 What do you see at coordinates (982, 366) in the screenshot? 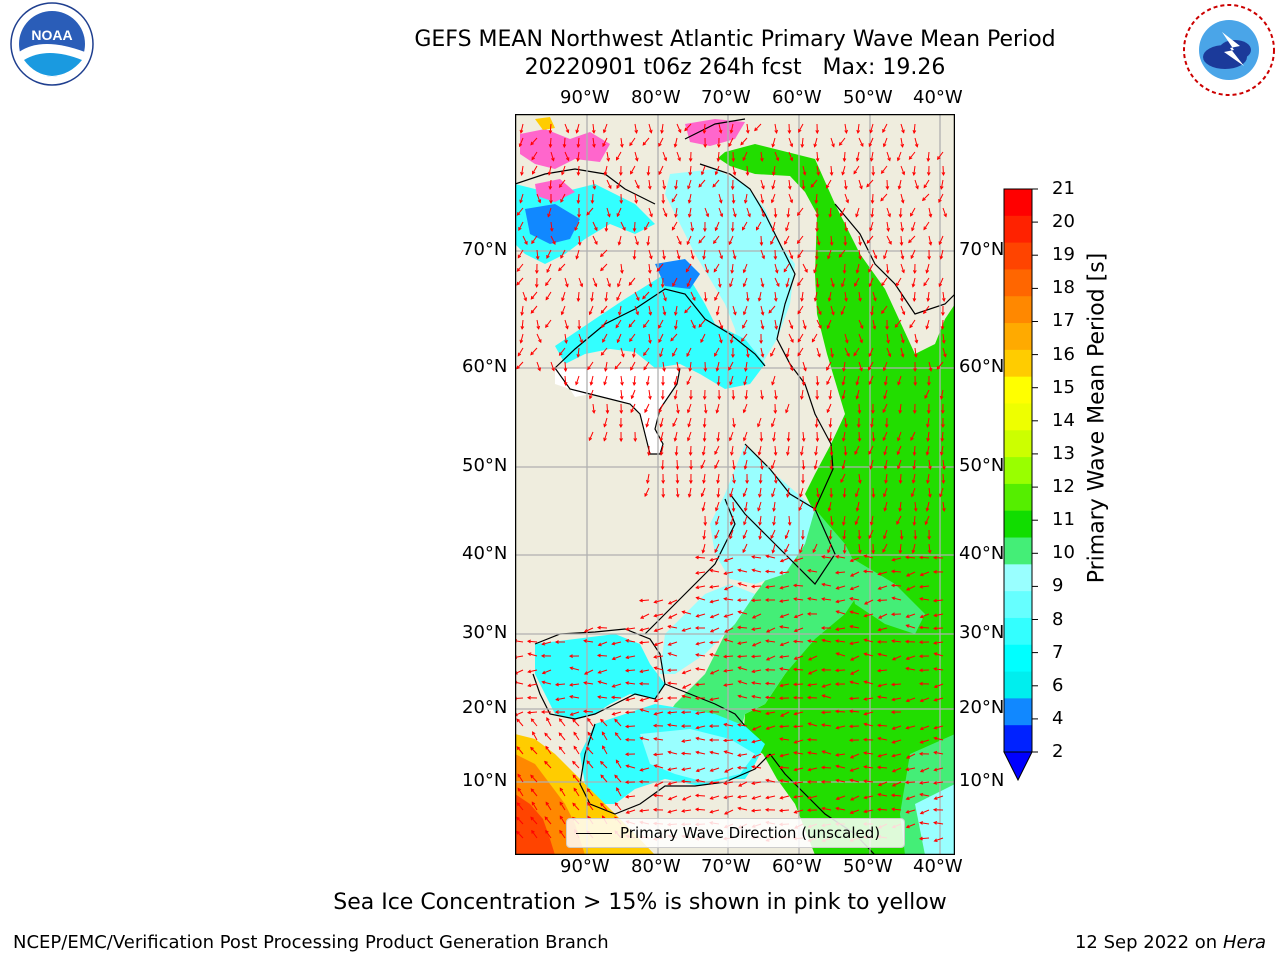
I see `lat-tick-label: 60°N` at bounding box center [982, 366].